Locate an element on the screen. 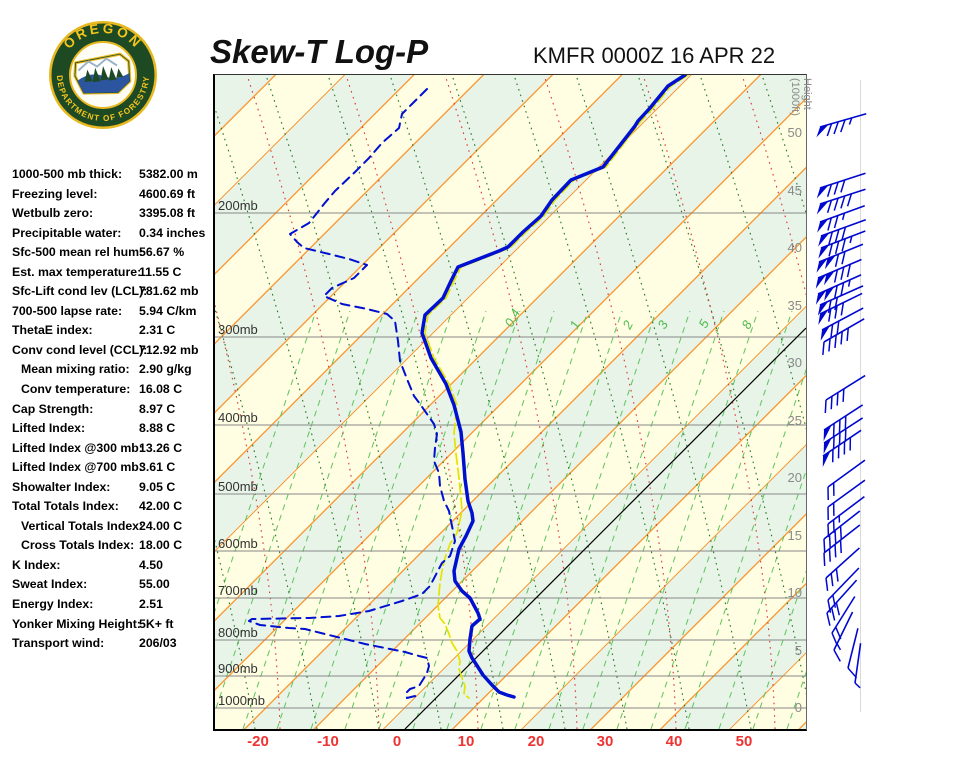 This screenshot has height=768, width=960. pressure-label: 900mb is located at coordinates (238, 668).